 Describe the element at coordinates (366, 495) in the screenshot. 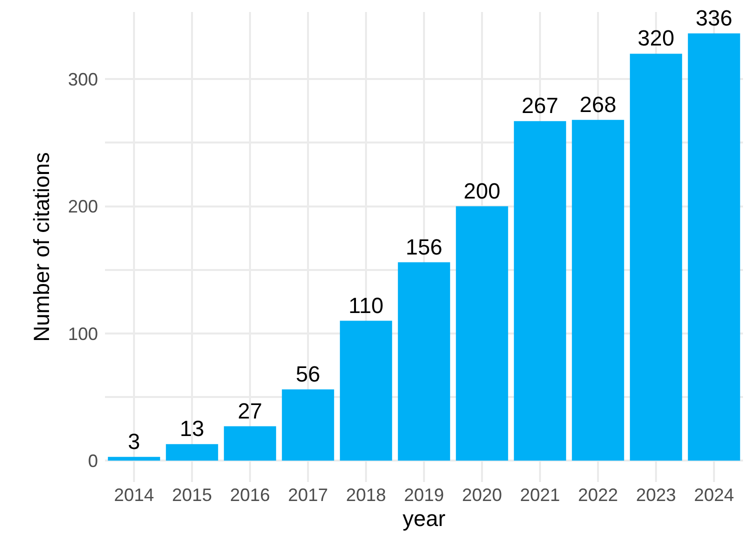

I see `x-tick-label: 2018` at that location.